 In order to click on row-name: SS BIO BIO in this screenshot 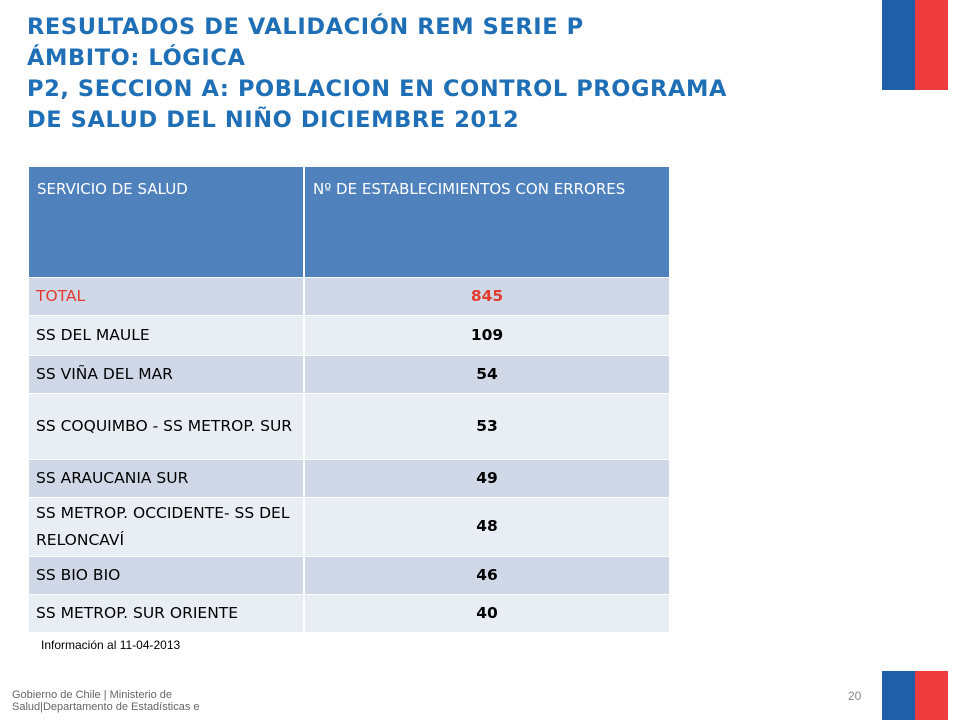, I will do `click(167, 574)`.